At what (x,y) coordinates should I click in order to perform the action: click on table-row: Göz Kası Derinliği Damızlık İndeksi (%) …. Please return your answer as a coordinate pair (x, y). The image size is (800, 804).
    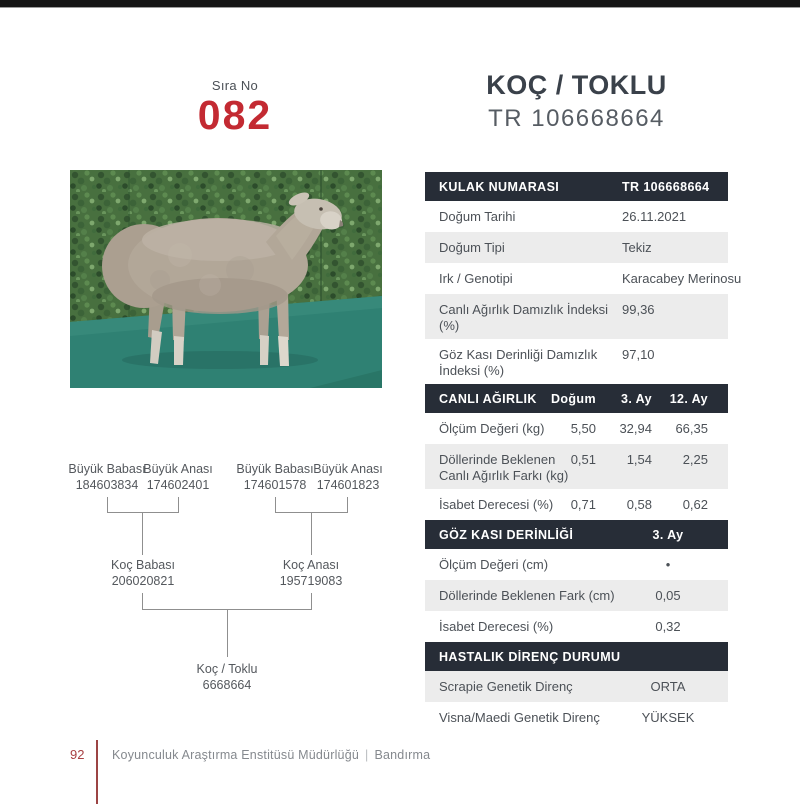
    Looking at the image, I should click on (576, 361).